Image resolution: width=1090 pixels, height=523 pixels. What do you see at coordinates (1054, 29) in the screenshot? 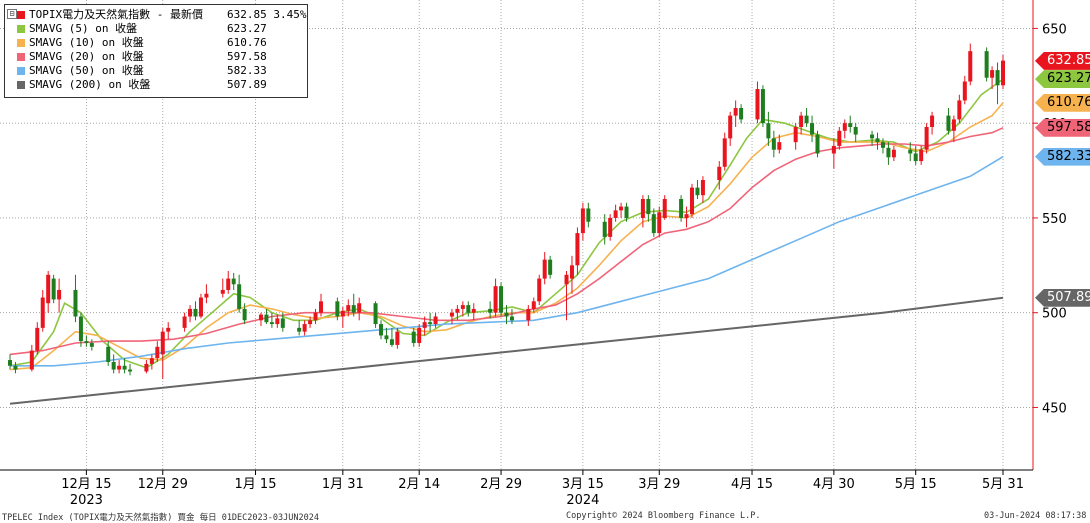
I see `y-tick-label: 650` at bounding box center [1054, 29].